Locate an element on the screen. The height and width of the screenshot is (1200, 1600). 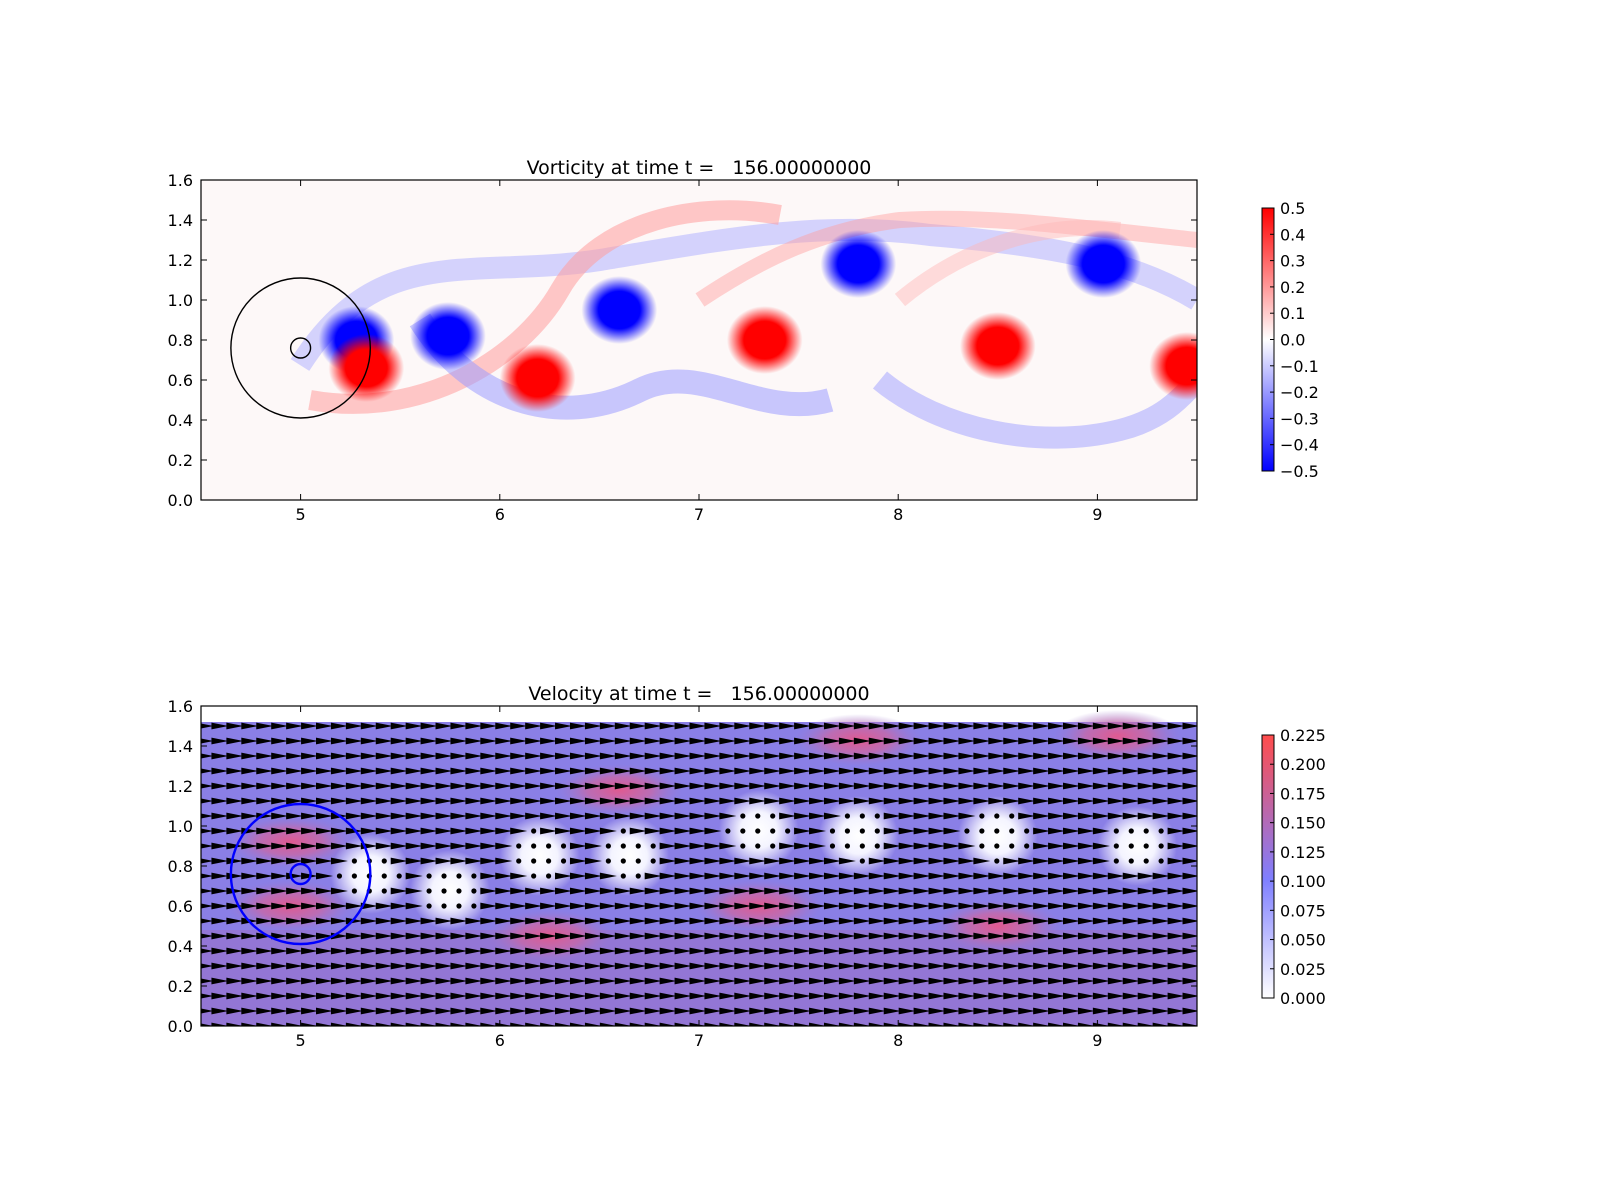
vorticity-ytick-label: 0.8 is located at coordinates (180, 340).